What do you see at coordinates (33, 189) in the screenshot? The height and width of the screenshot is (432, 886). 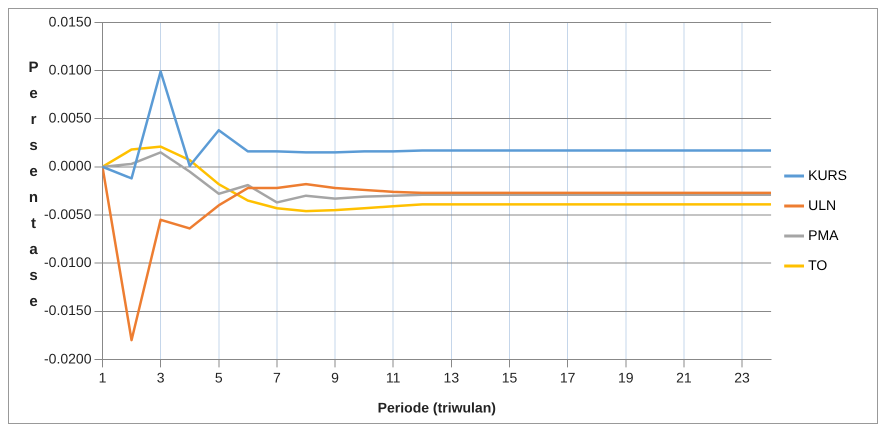 I see `y-axis-title: Persentase` at bounding box center [33, 189].